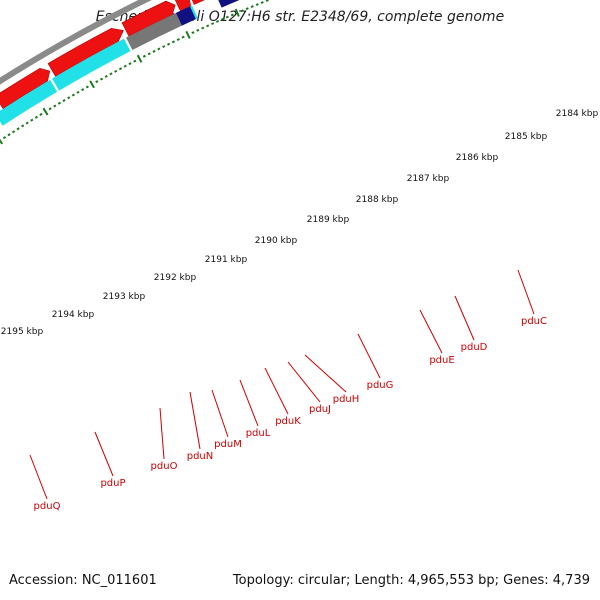  I want to click on gene-label-pduG: pduG, so click(380, 385).